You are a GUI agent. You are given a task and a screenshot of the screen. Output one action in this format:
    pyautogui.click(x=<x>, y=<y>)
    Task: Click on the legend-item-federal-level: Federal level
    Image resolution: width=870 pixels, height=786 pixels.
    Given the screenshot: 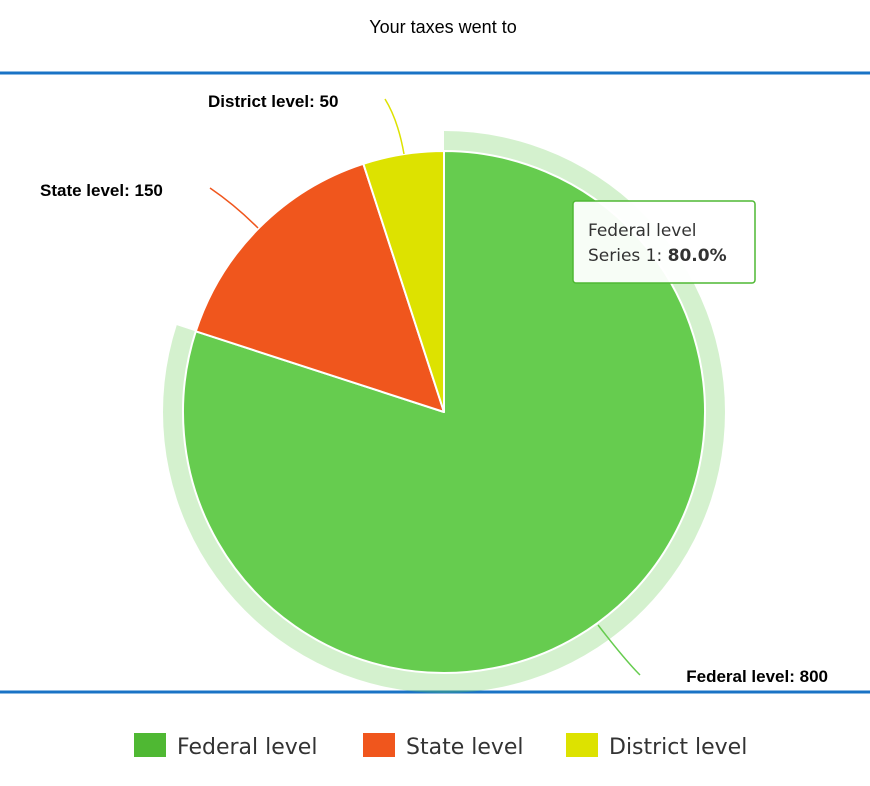 What is the action you would take?
    pyautogui.click(x=225, y=746)
    